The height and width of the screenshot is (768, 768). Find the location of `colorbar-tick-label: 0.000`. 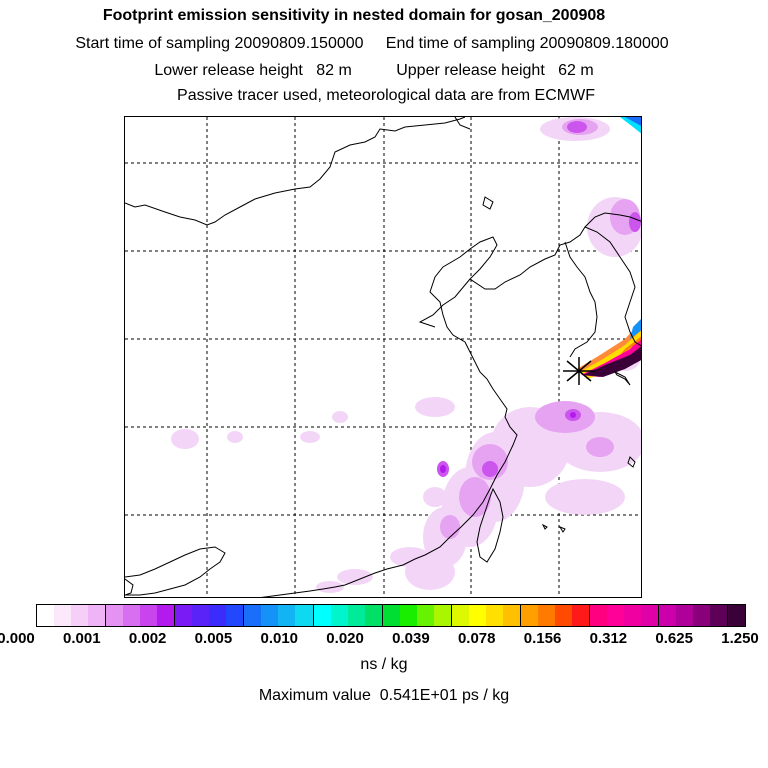

colorbar-tick-label: 0.000 is located at coordinates (17, 638).